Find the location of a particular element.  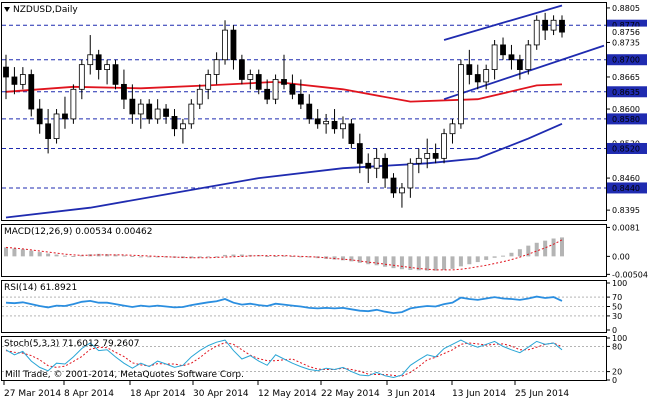

current-price-tag-box is located at coordinates (627, 32).